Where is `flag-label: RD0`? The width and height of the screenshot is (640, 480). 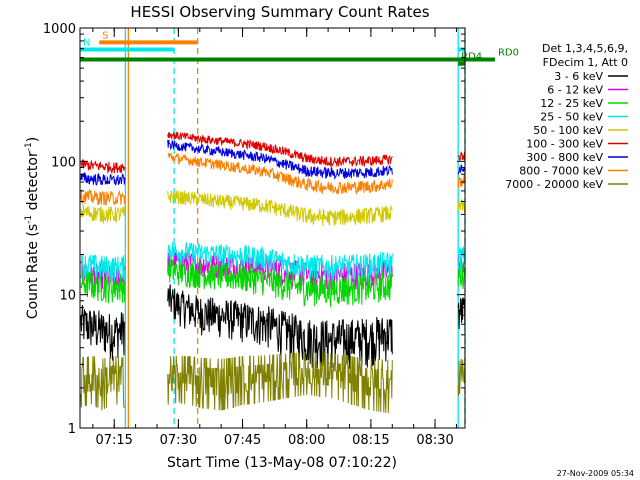 flag-label: RD0 is located at coordinates (508, 53).